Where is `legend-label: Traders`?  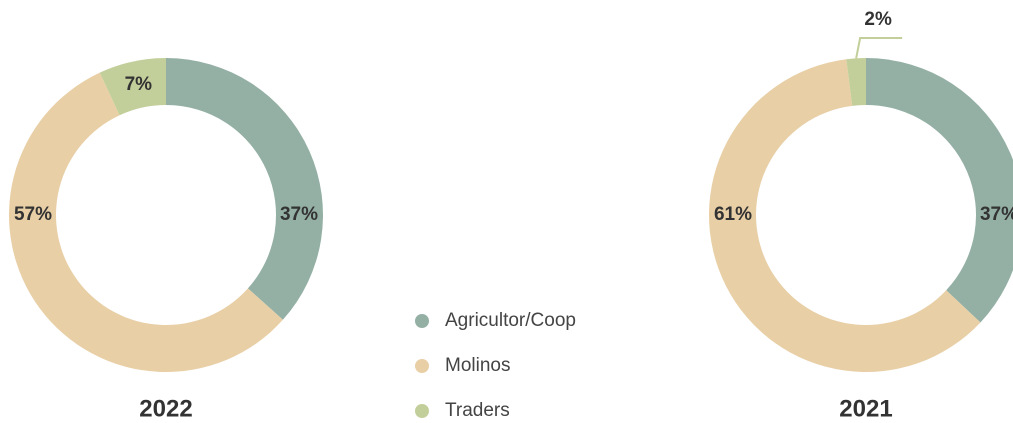 legend-label: Traders is located at coordinates (477, 410).